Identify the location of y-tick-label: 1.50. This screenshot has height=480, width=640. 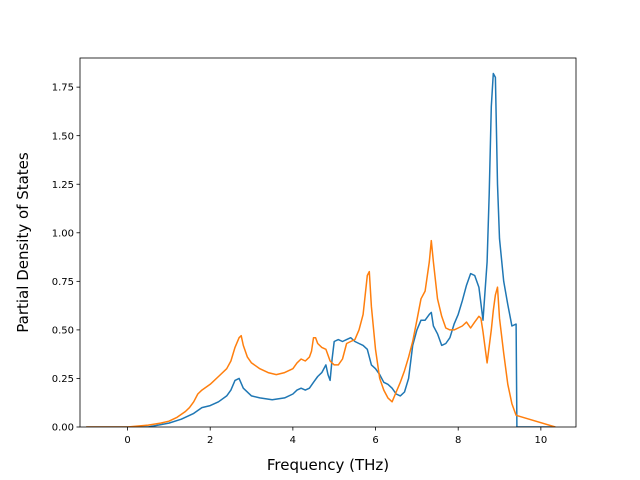
(63, 136).